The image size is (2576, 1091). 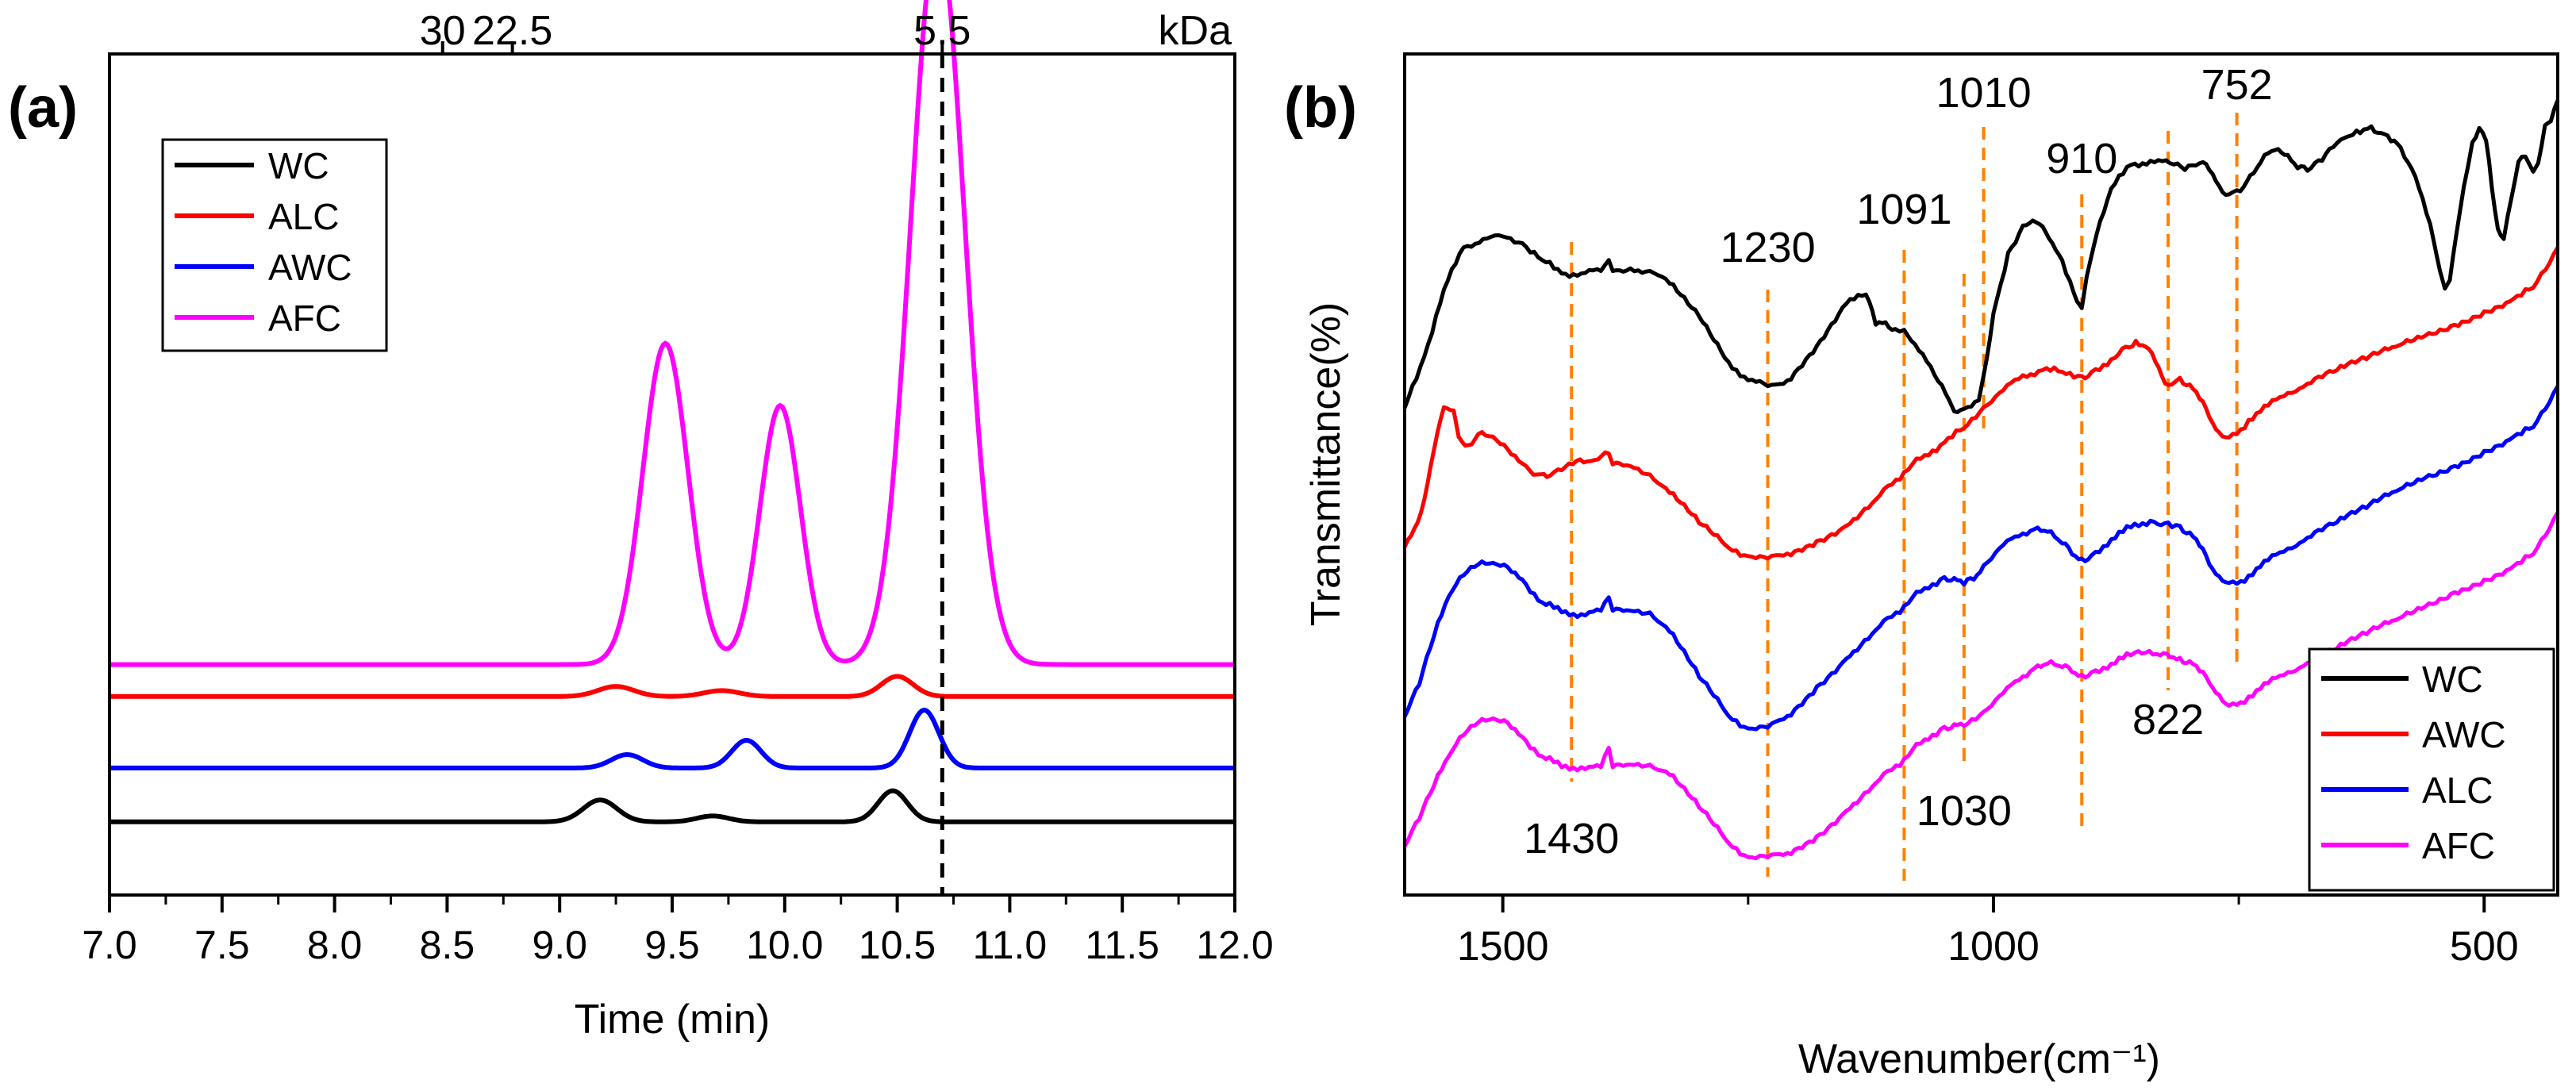 I want to click on legend-b-label-wc: WC, so click(x=2452, y=679).